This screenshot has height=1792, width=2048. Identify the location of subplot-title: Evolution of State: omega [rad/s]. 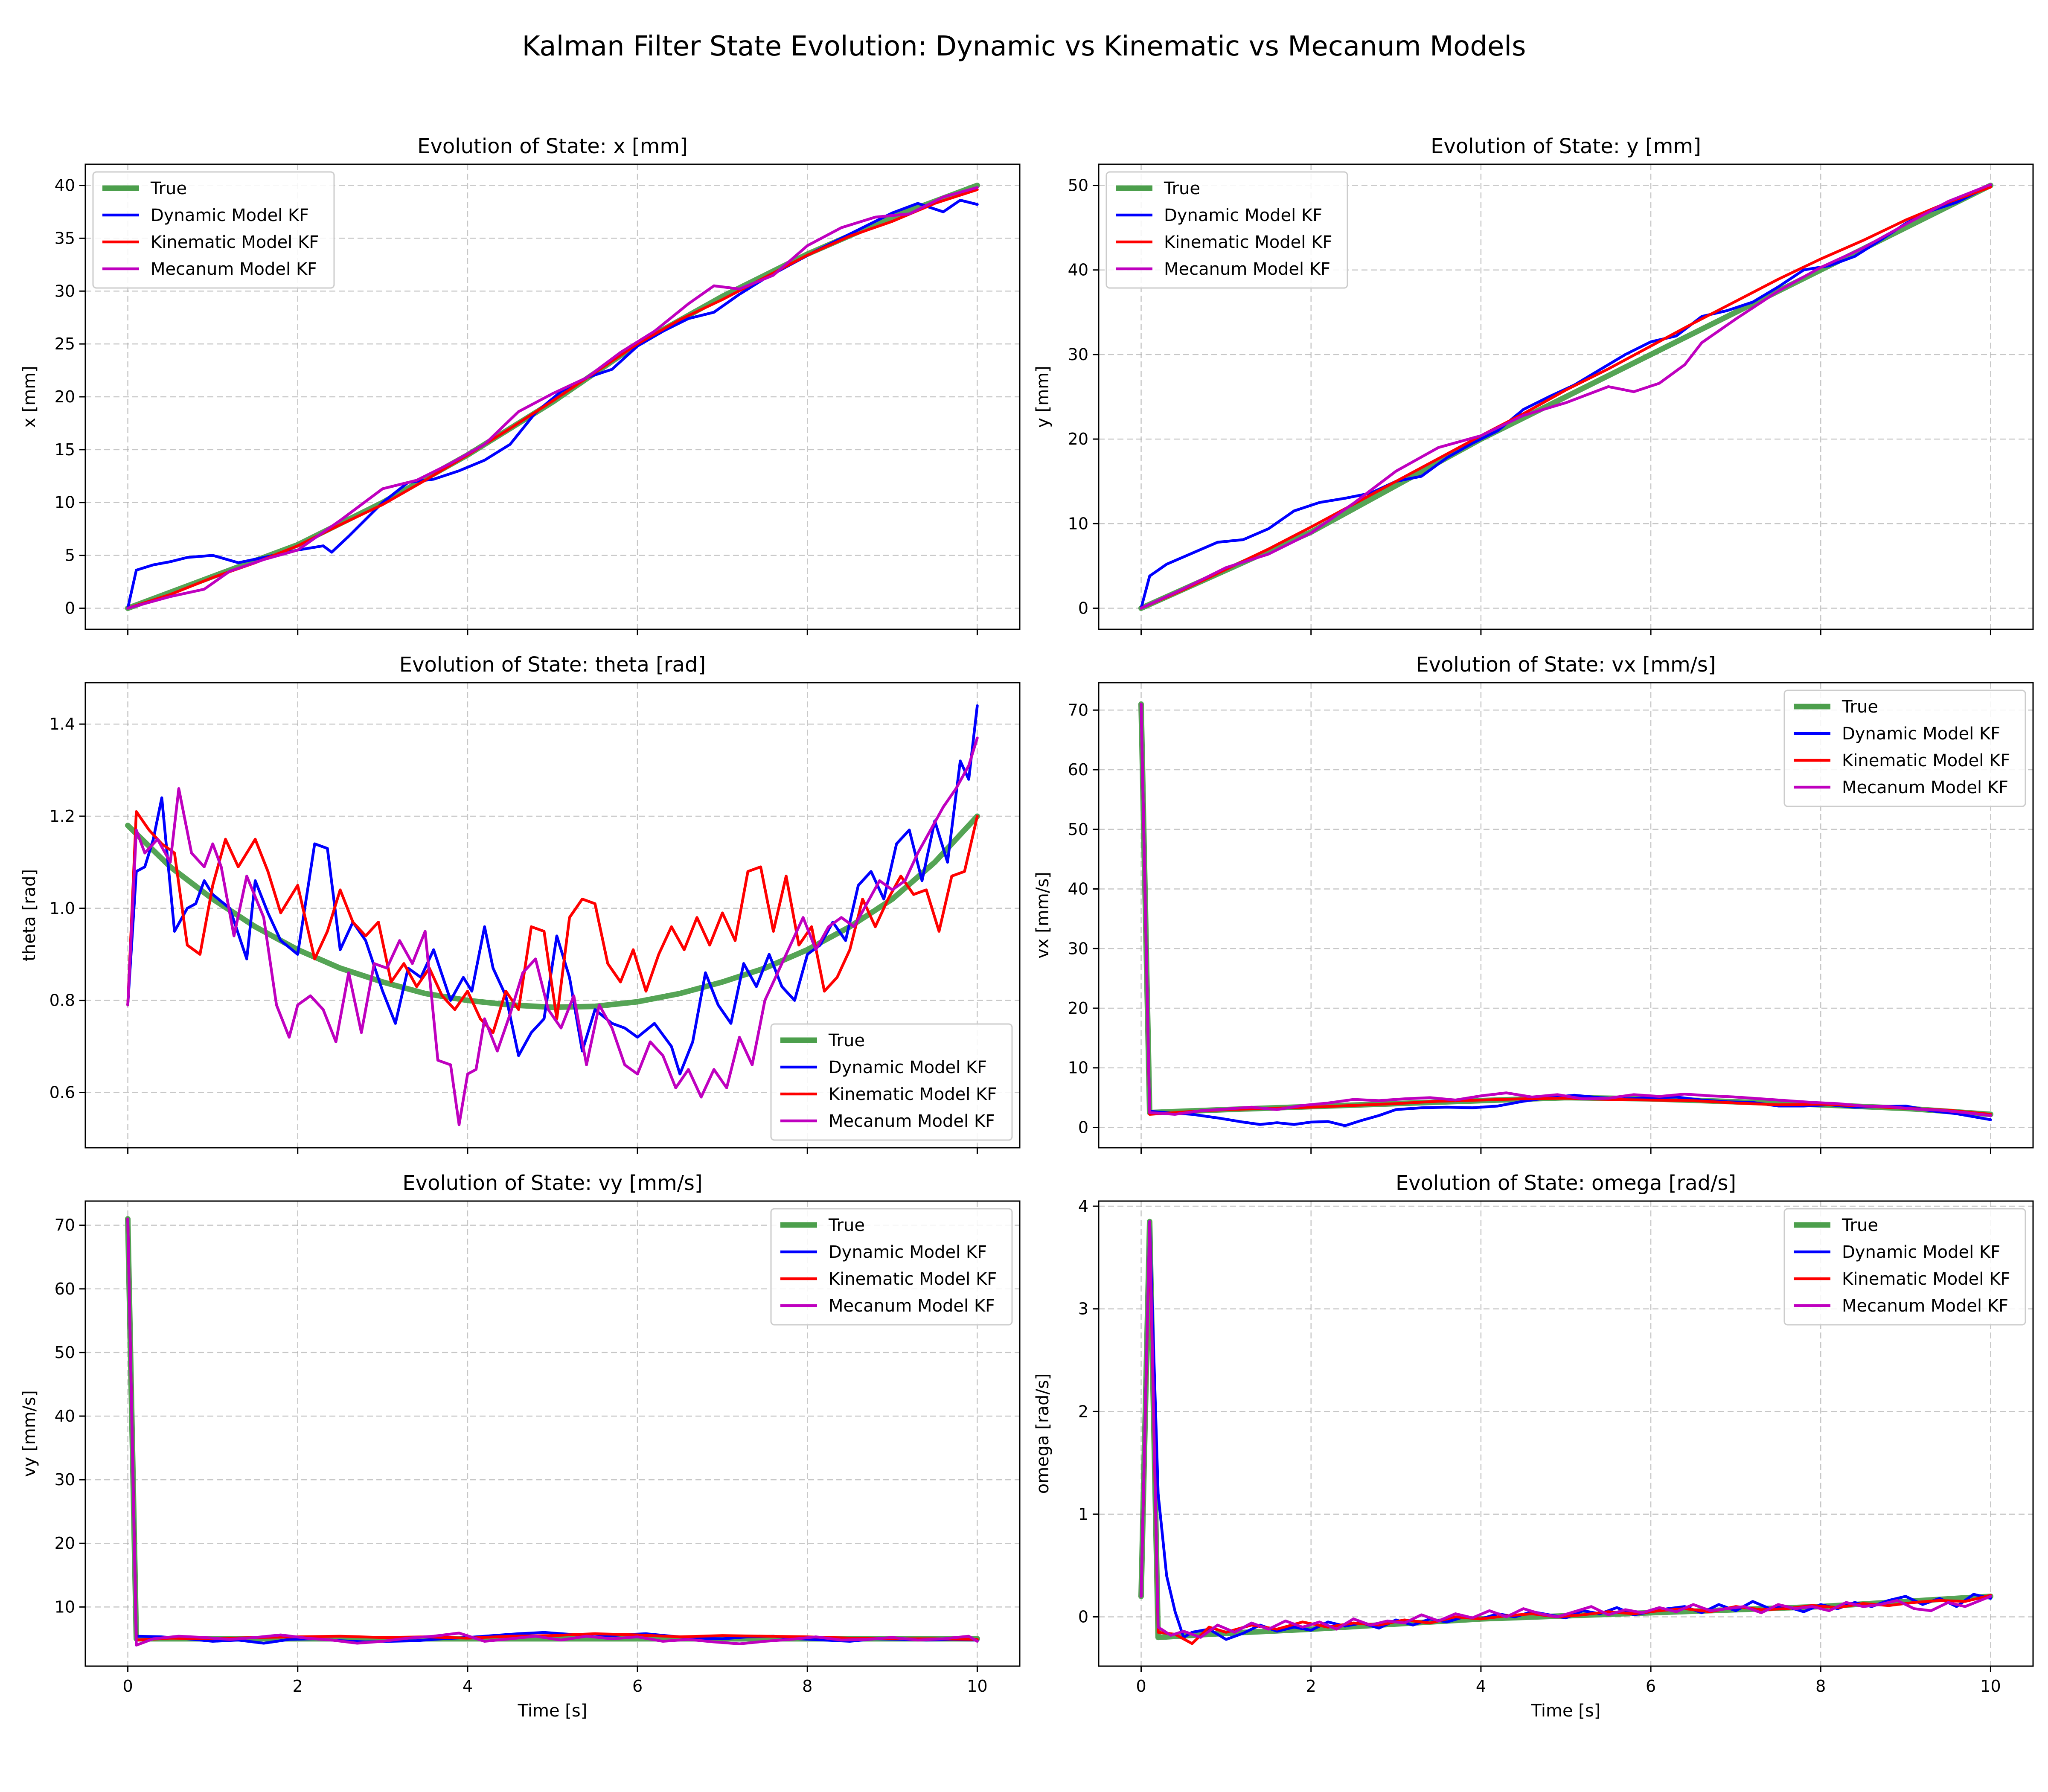
(1566, 1183).